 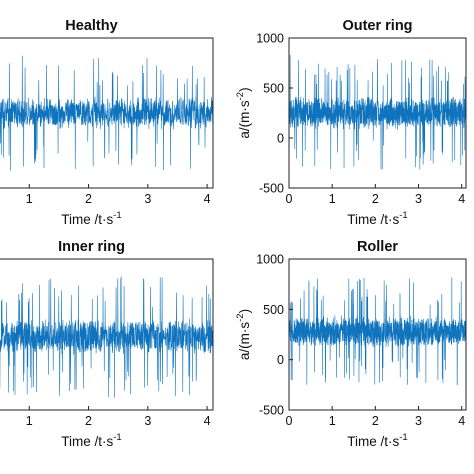 I want to click on panel-title: Roller, so click(x=377, y=247).